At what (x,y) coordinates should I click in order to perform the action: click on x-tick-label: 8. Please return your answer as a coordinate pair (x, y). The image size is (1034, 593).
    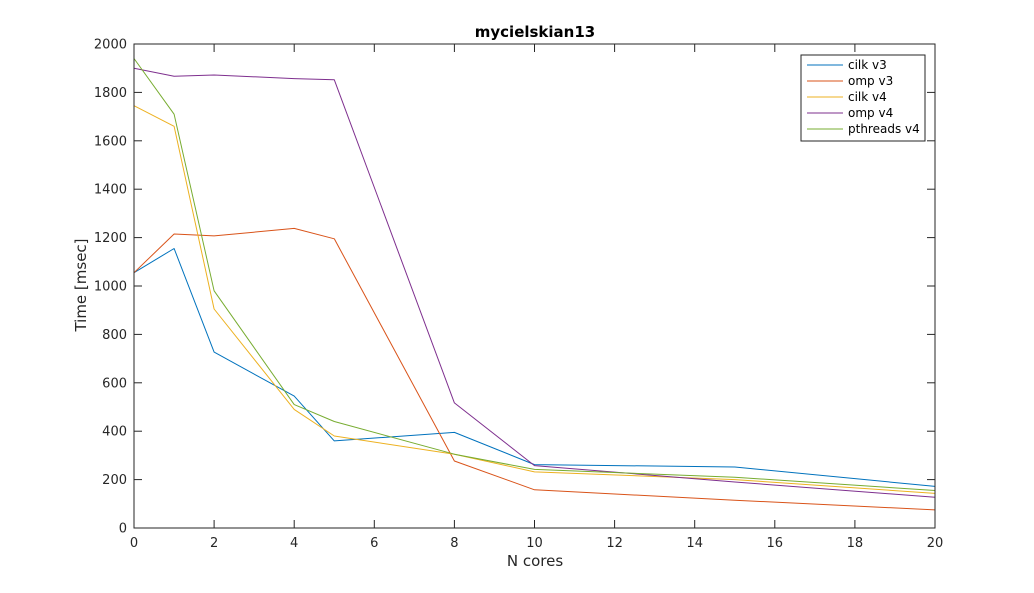
    Looking at the image, I should click on (454, 543).